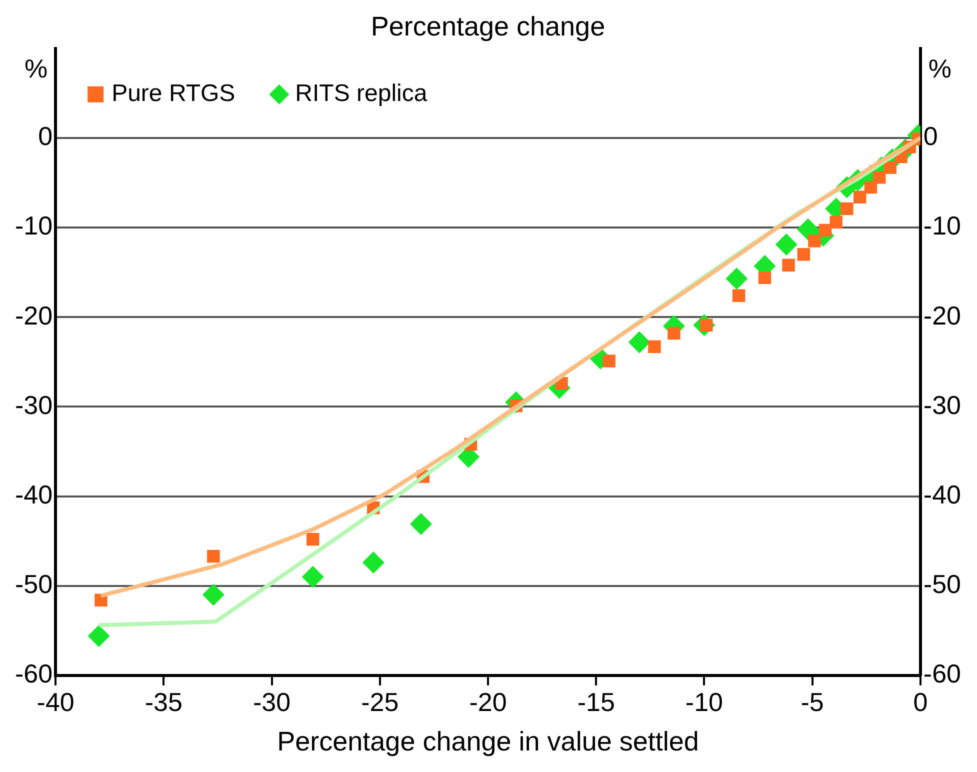  Describe the element at coordinates (34, 584) in the screenshot. I see `y-tick-label: -50` at that location.